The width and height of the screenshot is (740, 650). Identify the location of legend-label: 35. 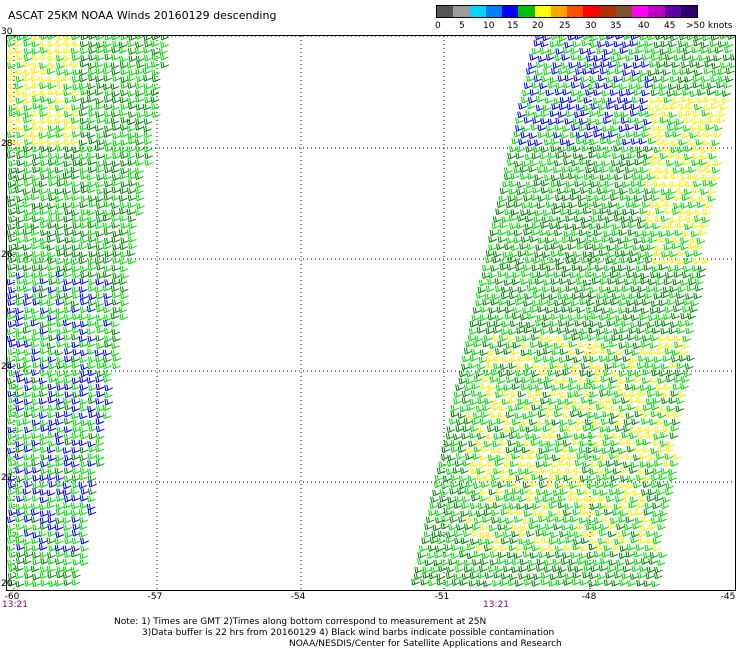
(616, 26).